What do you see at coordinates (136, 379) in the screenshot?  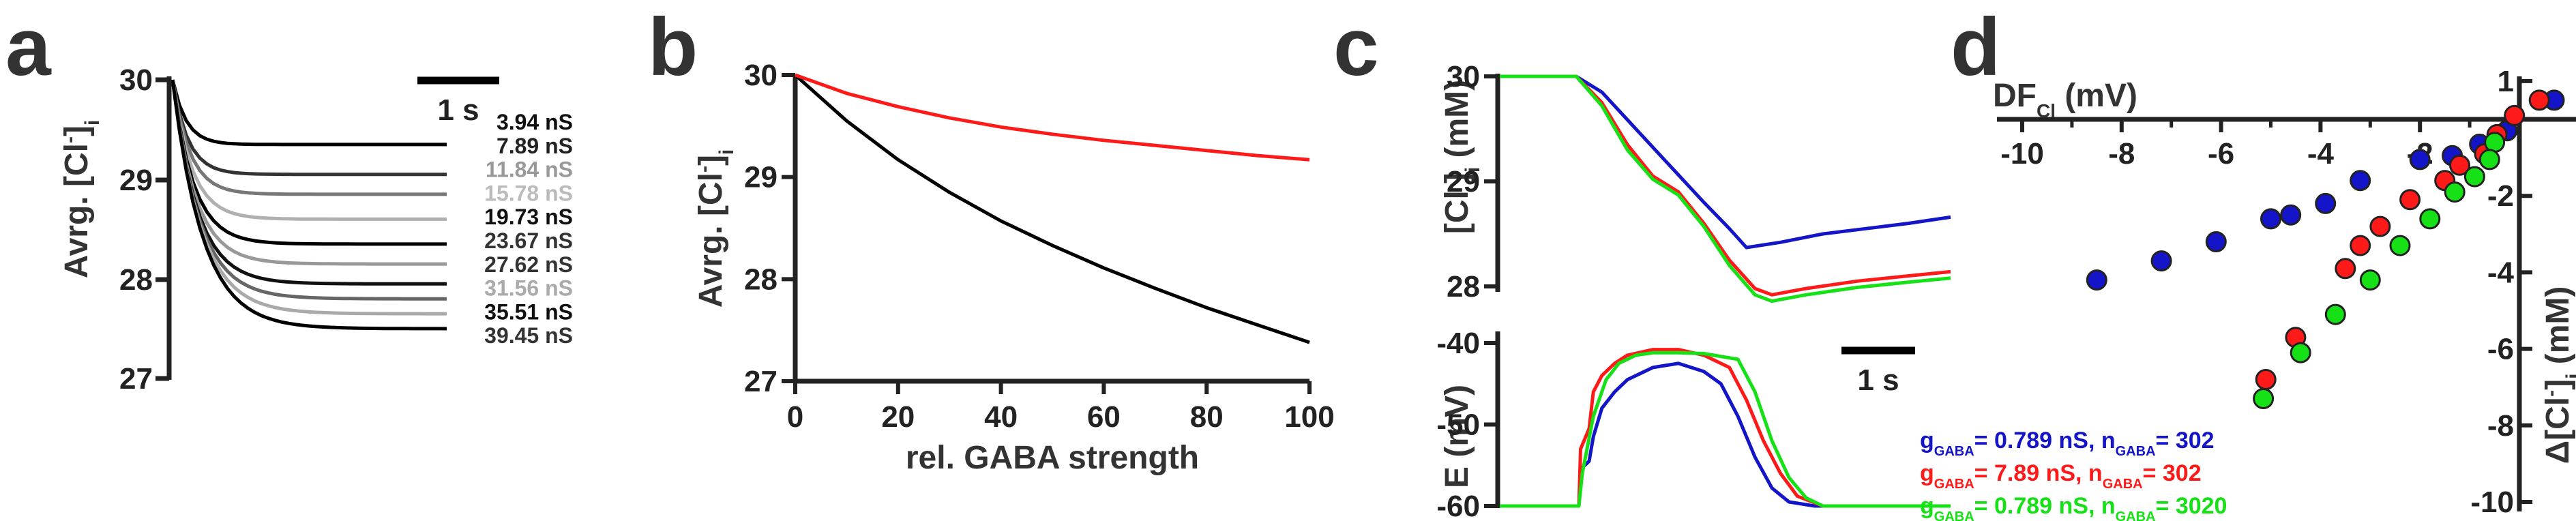 I see `panel-a-ytick-label: 27` at bounding box center [136, 379].